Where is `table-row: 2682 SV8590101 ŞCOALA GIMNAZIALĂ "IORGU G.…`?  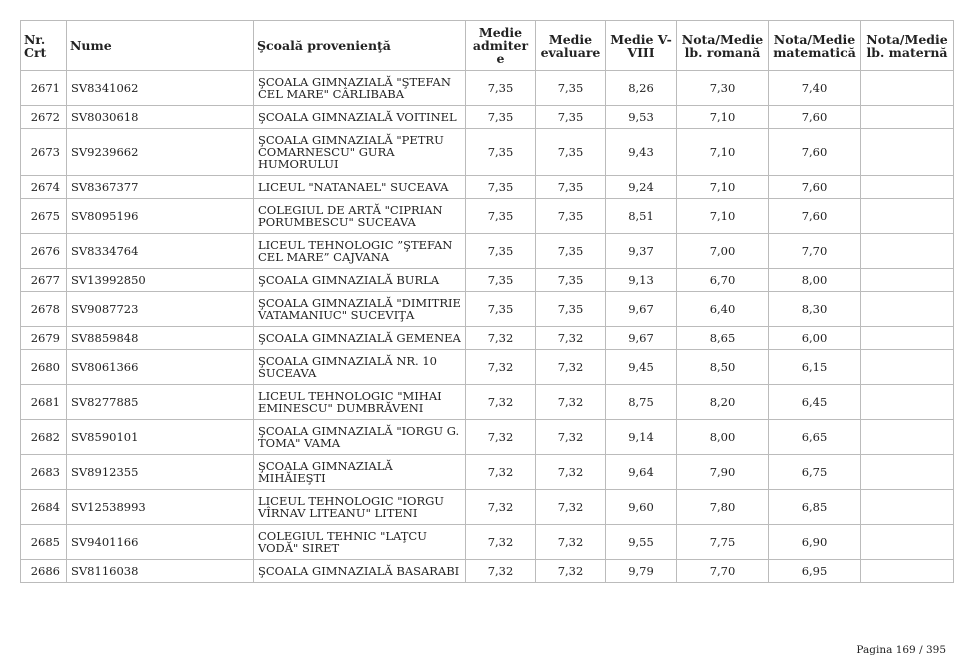
table-row: 2682 SV8590101 ŞCOALA GIMNAZIALĂ "IORGU G.… is located at coordinates (487, 437).